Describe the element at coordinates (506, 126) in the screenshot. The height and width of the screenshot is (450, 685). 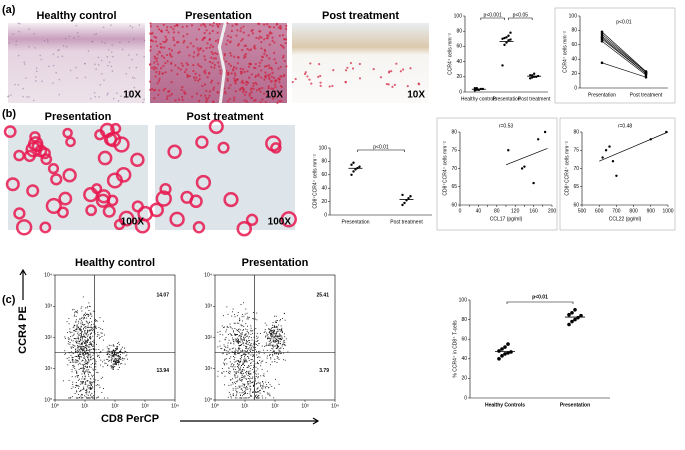
I see `chart-title: r=0.53` at that location.